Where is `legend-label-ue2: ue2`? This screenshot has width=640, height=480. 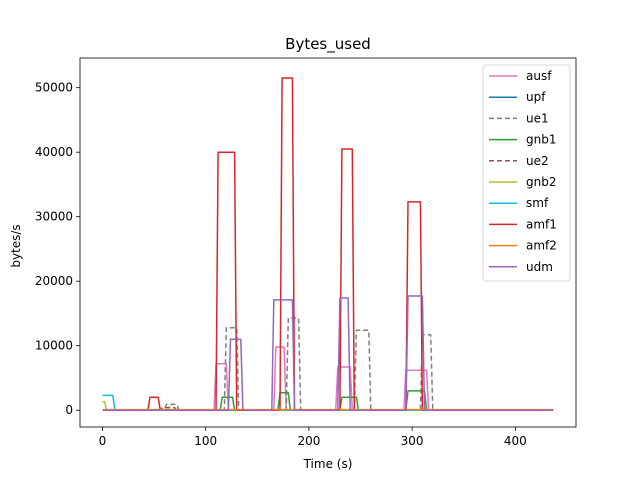 legend-label-ue2: ue2 is located at coordinates (537, 161).